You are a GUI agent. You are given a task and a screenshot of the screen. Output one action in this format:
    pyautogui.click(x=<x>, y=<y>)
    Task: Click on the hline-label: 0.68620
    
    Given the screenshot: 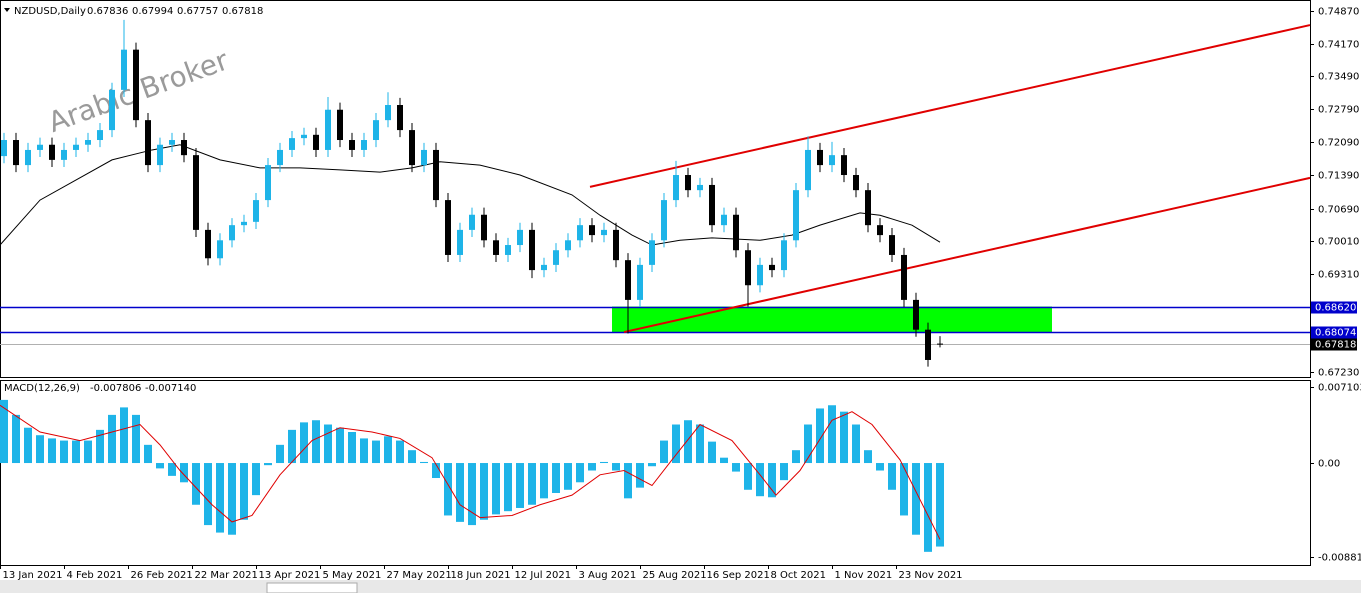 What is the action you would take?
    pyautogui.click(x=1335, y=308)
    